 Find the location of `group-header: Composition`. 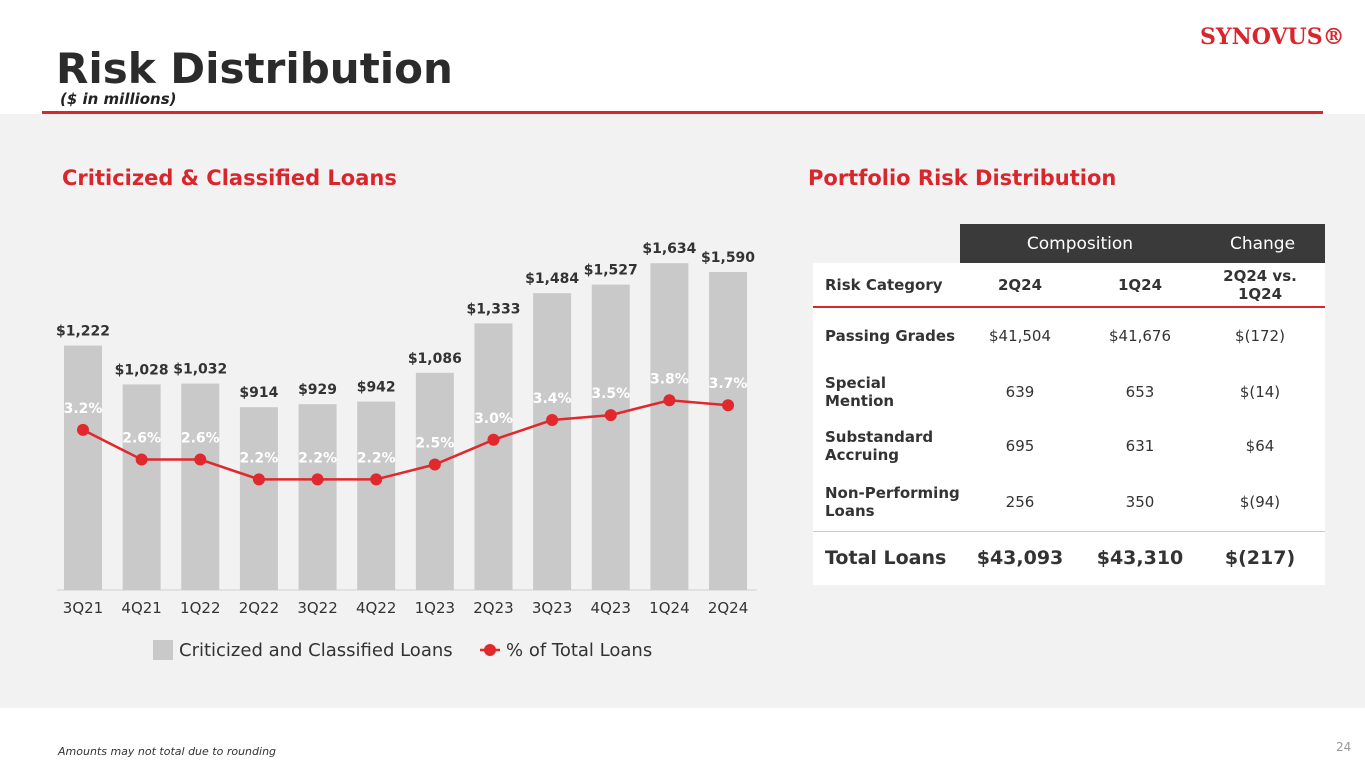

group-header: Composition is located at coordinates (1080, 243).